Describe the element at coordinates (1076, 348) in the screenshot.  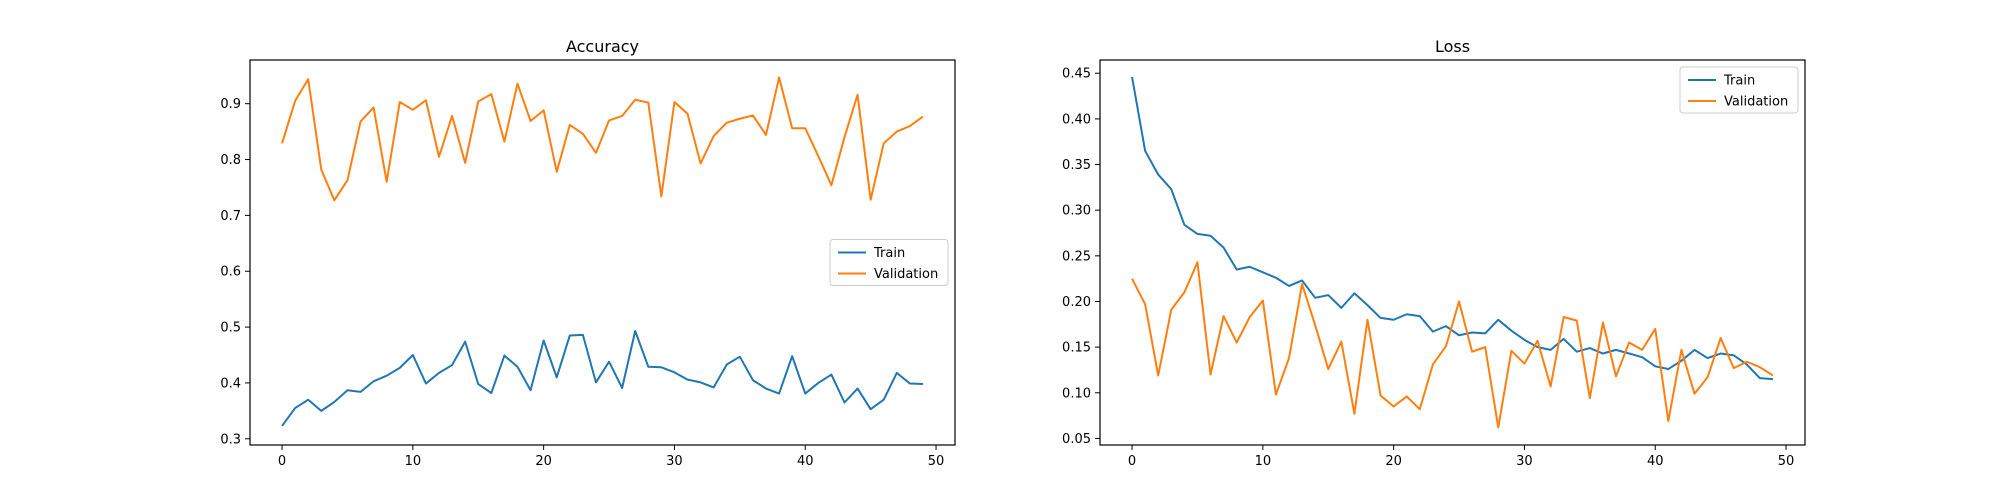
I see `y-tick-label: 0.15` at that location.